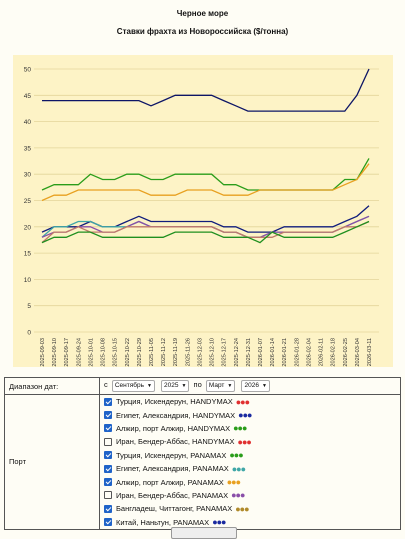 The width and height of the screenshot is (405, 539). What do you see at coordinates (237, 352) in the screenshot?
I see `x-tick-label: 2025-12-24` at bounding box center [237, 352].